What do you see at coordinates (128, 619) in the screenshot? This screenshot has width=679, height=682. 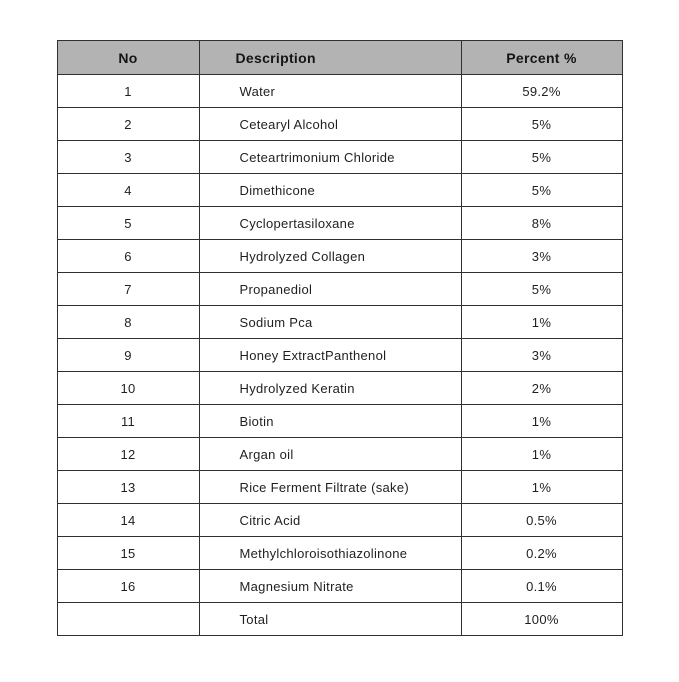 I see `cell-no` at bounding box center [128, 619].